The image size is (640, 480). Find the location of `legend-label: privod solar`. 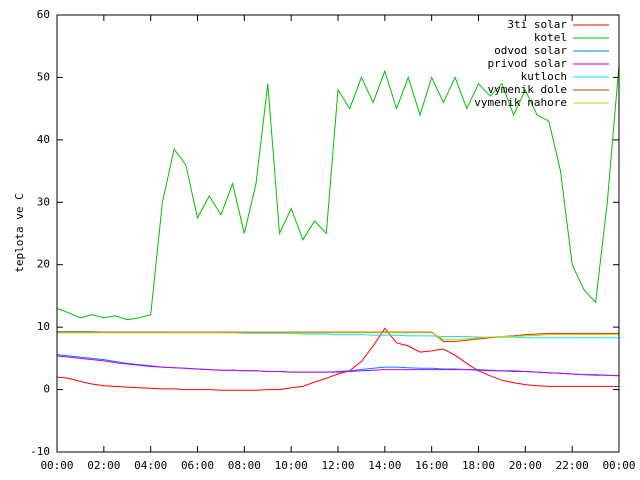

legend-label: privod solar is located at coordinates (528, 63).